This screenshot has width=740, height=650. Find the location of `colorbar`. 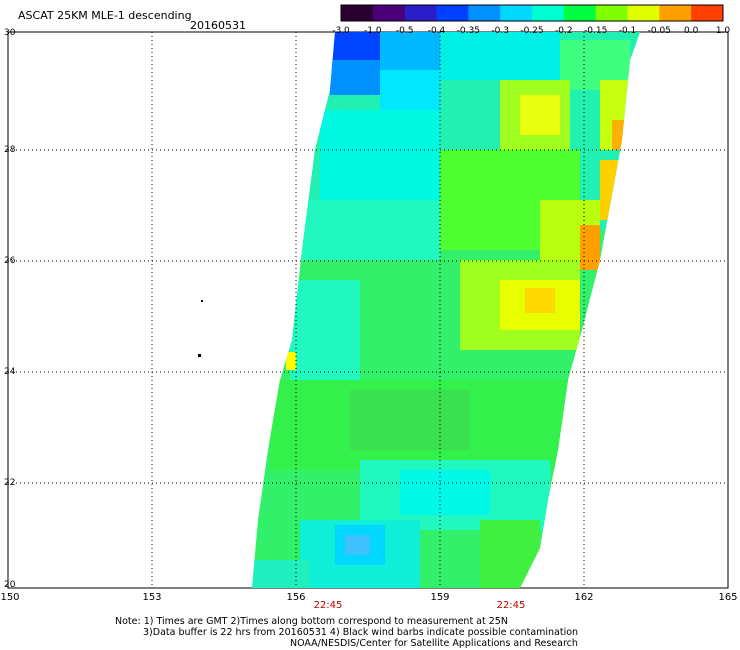

colorbar is located at coordinates (532, 13).